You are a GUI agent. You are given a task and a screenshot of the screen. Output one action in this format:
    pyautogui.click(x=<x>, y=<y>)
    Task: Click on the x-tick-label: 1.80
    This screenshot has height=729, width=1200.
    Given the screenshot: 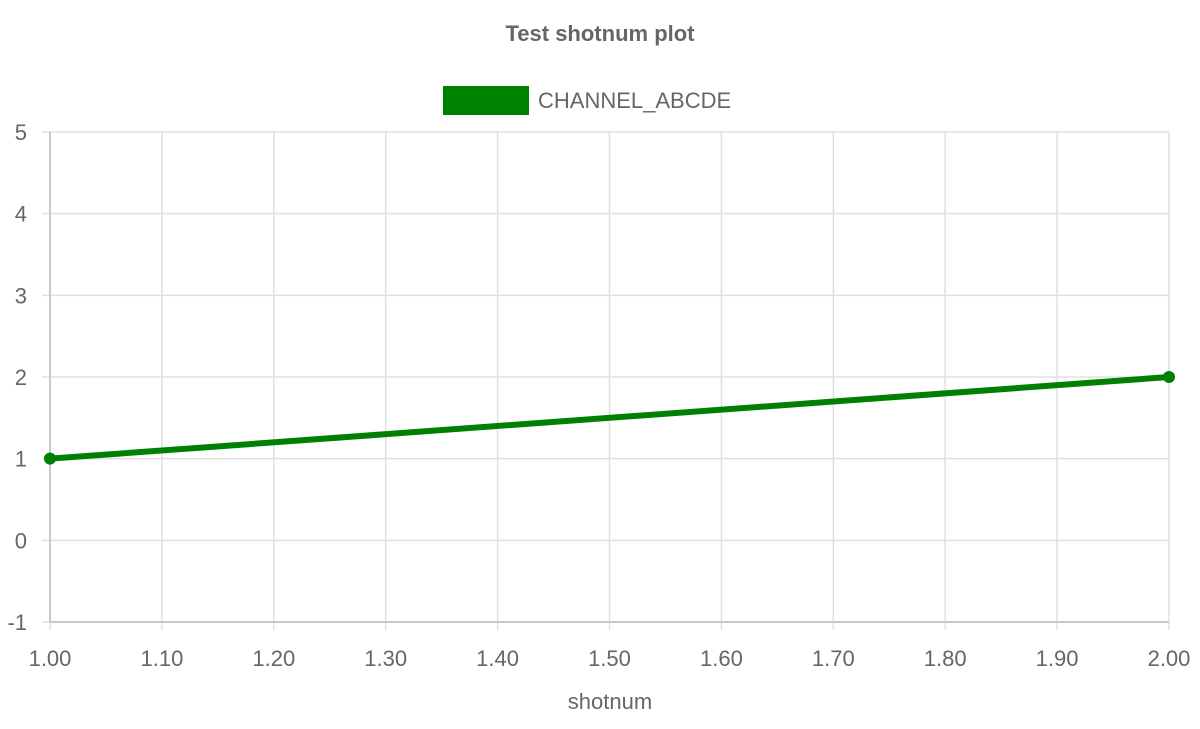 What is the action you would take?
    pyautogui.click(x=945, y=658)
    